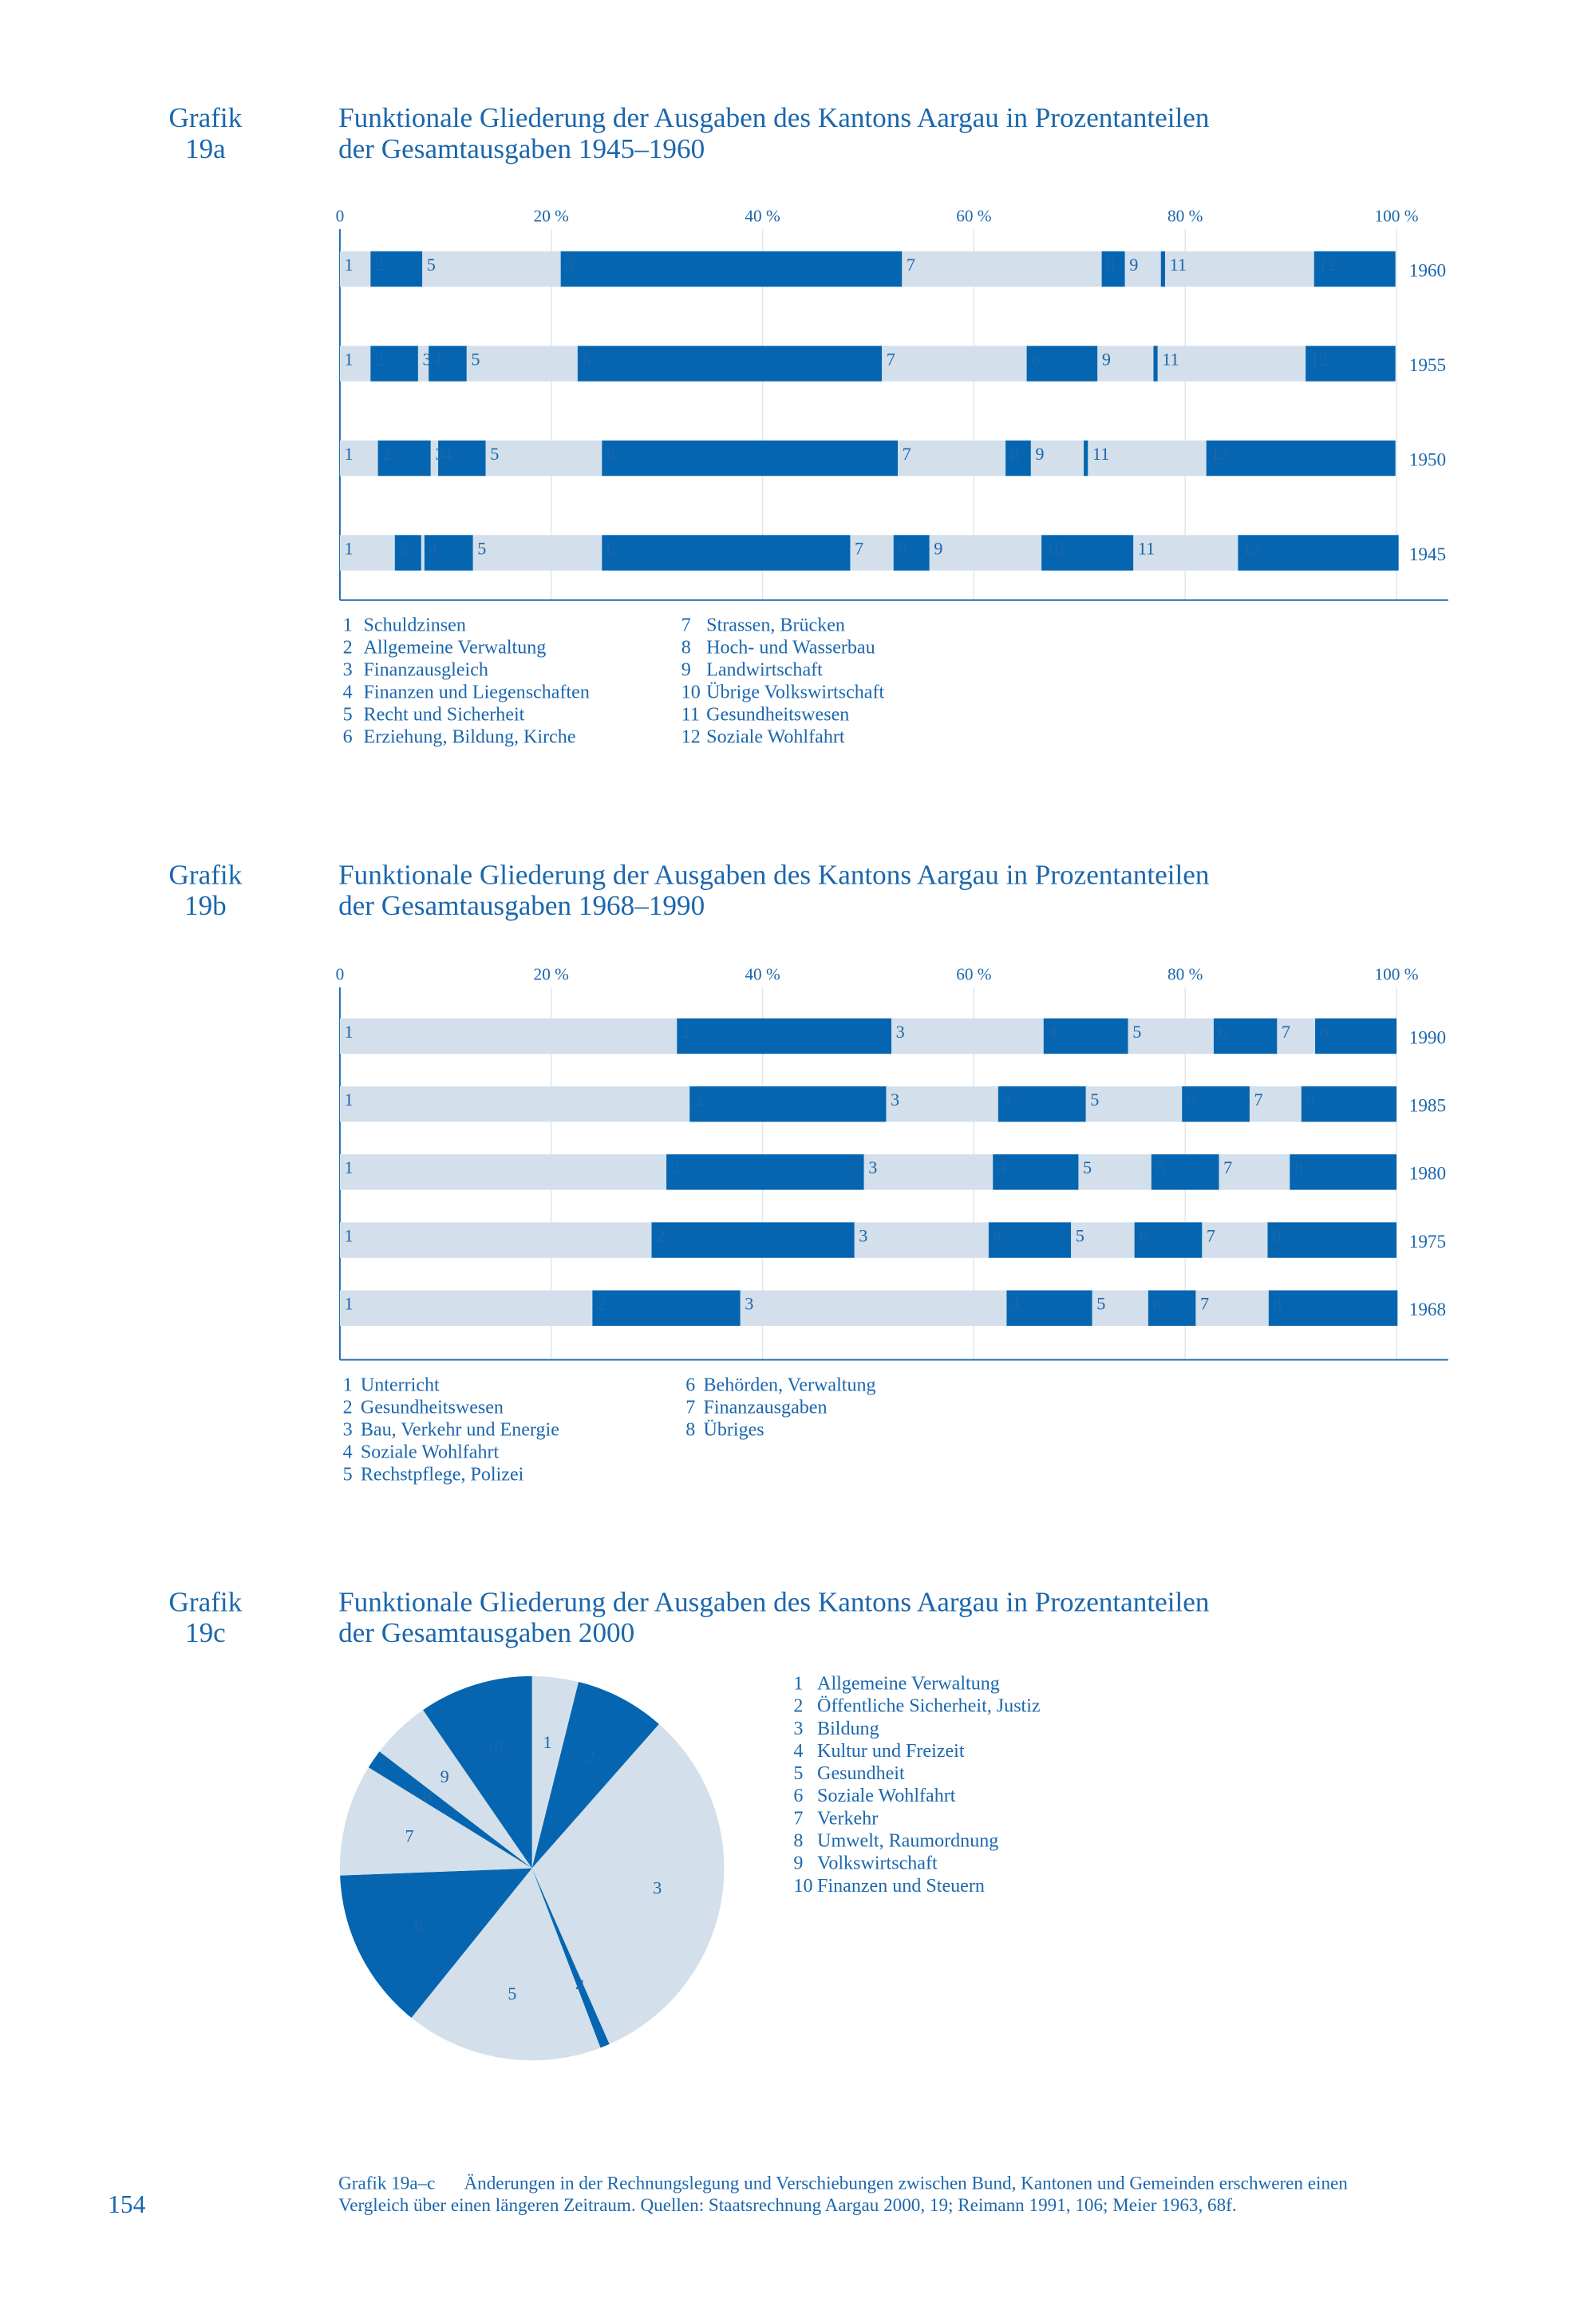  What do you see at coordinates (415, 625) in the screenshot?
I see `legend-label: Schuldzinsen` at bounding box center [415, 625].